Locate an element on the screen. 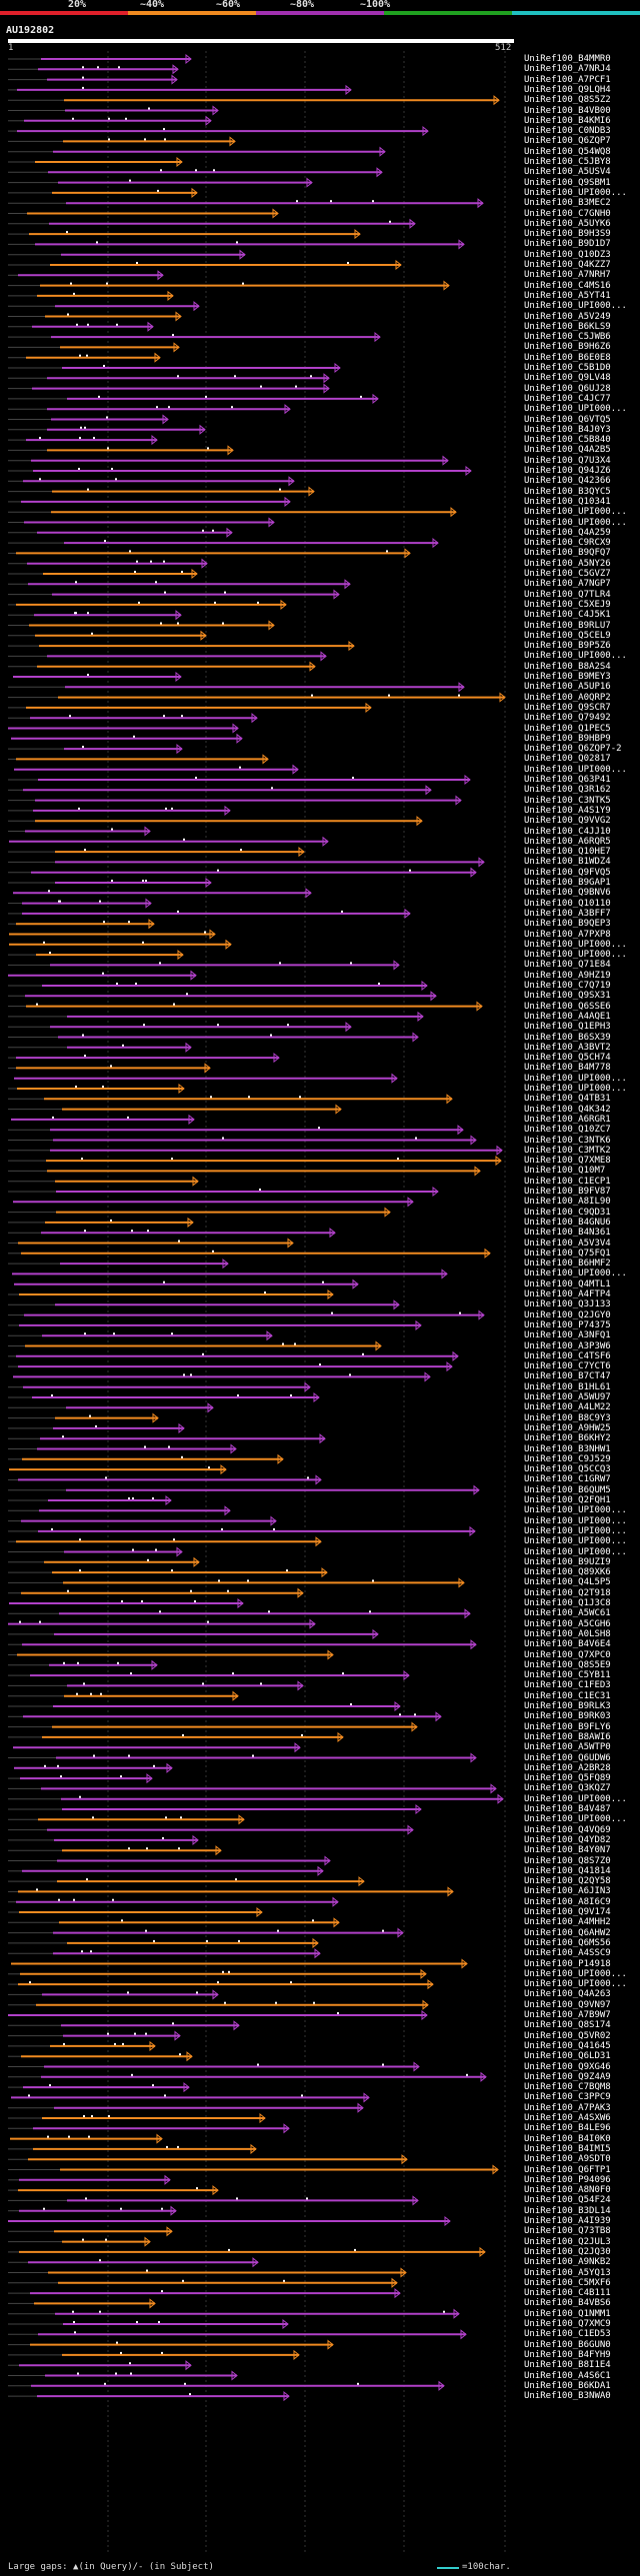 This screenshot has width=640, height=2576. hit-name-link: UniRef100_Q1PEC5 is located at coordinates (567, 728).